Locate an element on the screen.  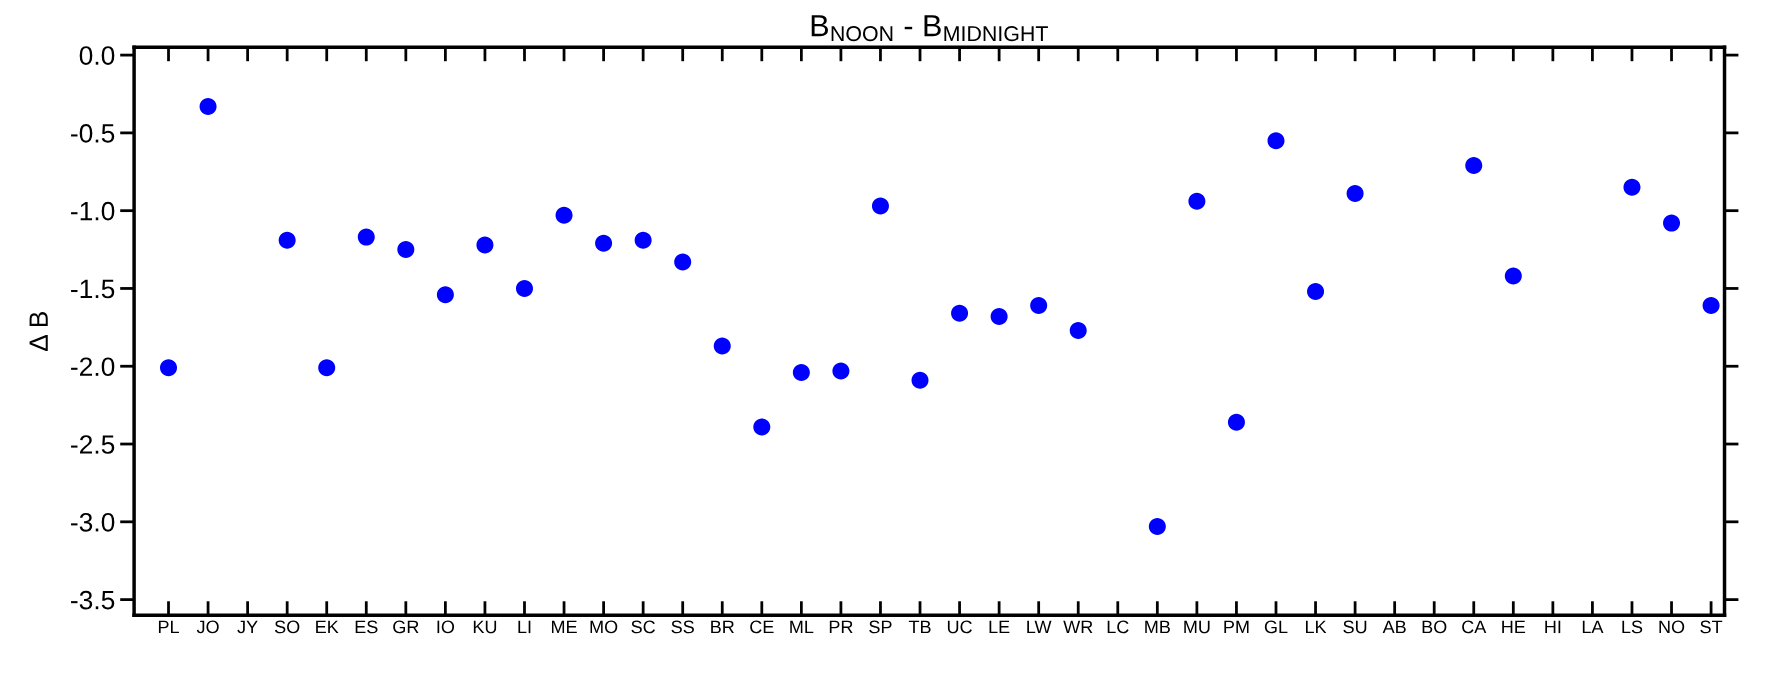
x-tick-label: PR is located at coordinates (841, 627).